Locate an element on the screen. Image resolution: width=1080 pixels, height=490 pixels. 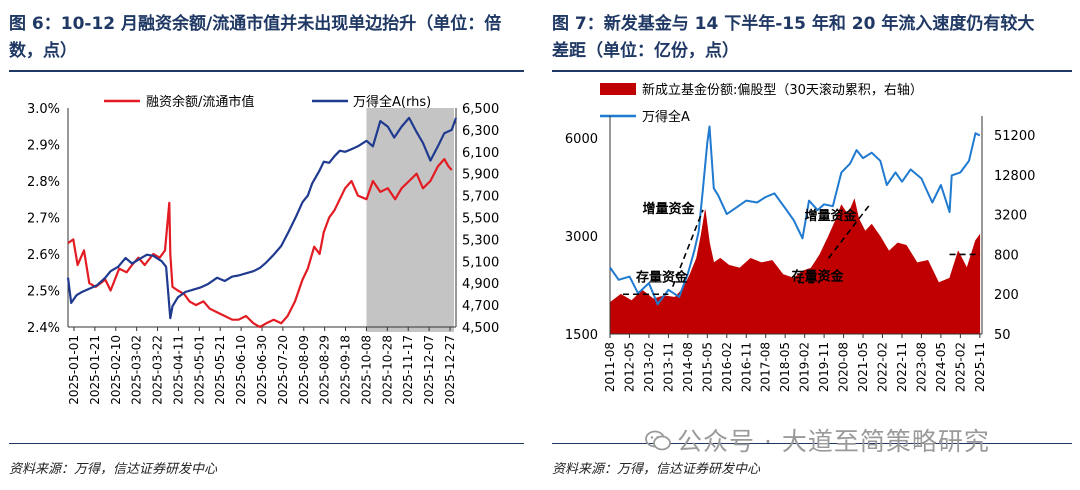
fig7-ytick-right: 12800 is located at coordinates (1014, 176).